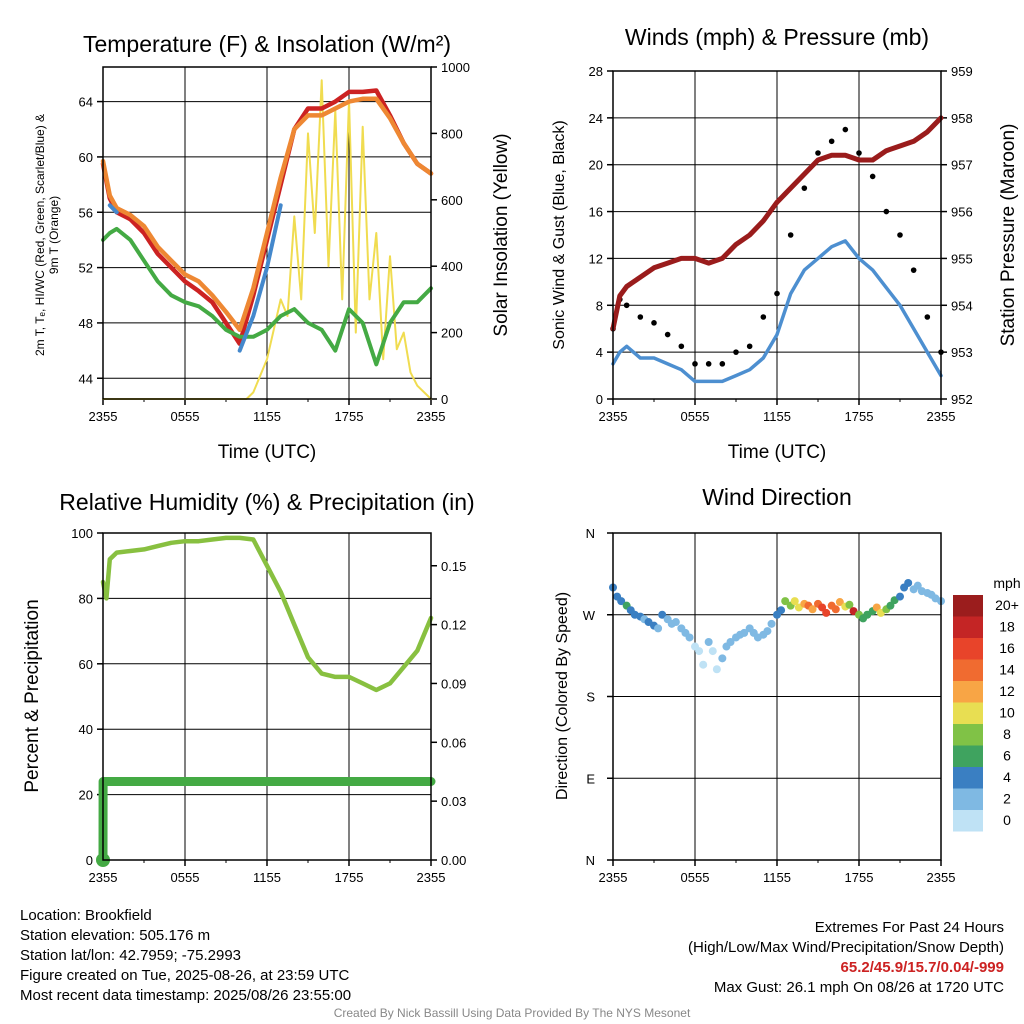  Describe the element at coordinates (349, 877) in the screenshot. I see `rh-chart-x-tick-label: 1755` at that location.